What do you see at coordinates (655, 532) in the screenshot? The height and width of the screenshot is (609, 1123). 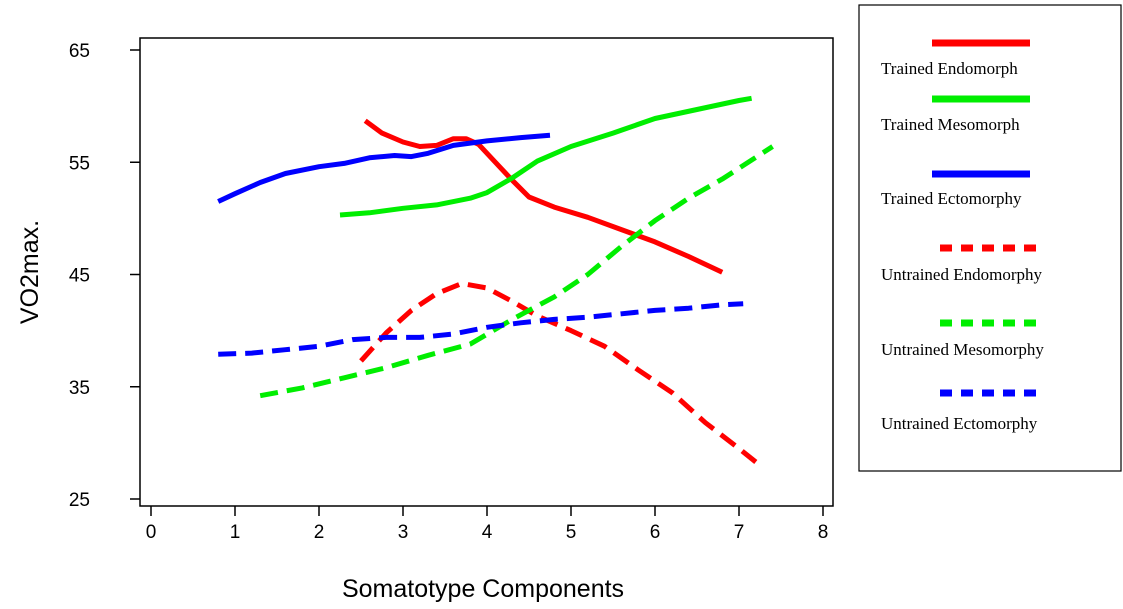 I see `x-tick-label: 6` at bounding box center [655, 532].